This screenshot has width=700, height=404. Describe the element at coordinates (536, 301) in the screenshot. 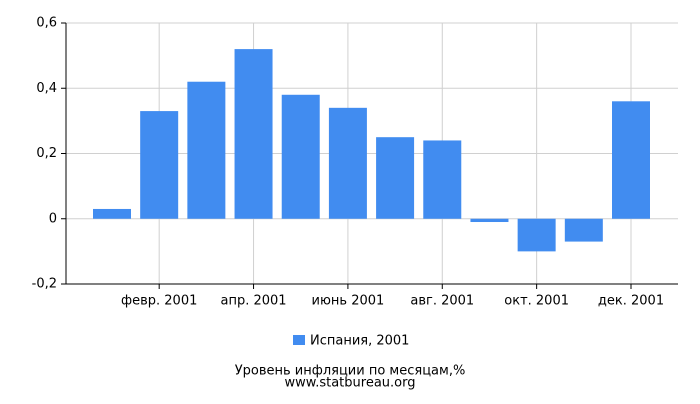

I see `x-tick-label: окт. 2001` at that location.